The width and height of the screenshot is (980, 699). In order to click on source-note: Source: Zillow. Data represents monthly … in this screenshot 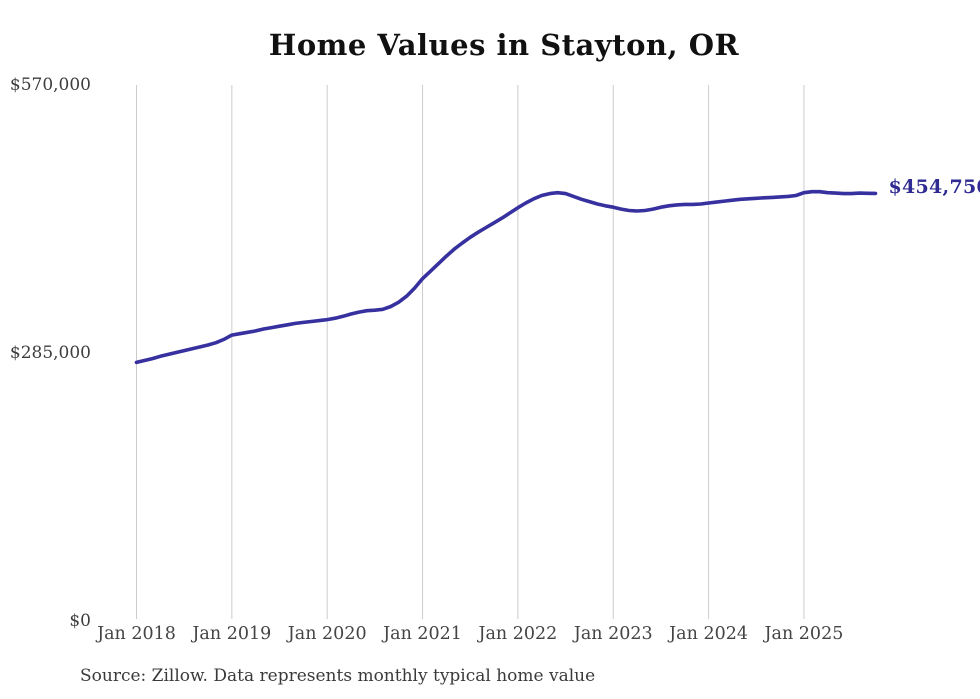, I will do `click(338, 676)`.